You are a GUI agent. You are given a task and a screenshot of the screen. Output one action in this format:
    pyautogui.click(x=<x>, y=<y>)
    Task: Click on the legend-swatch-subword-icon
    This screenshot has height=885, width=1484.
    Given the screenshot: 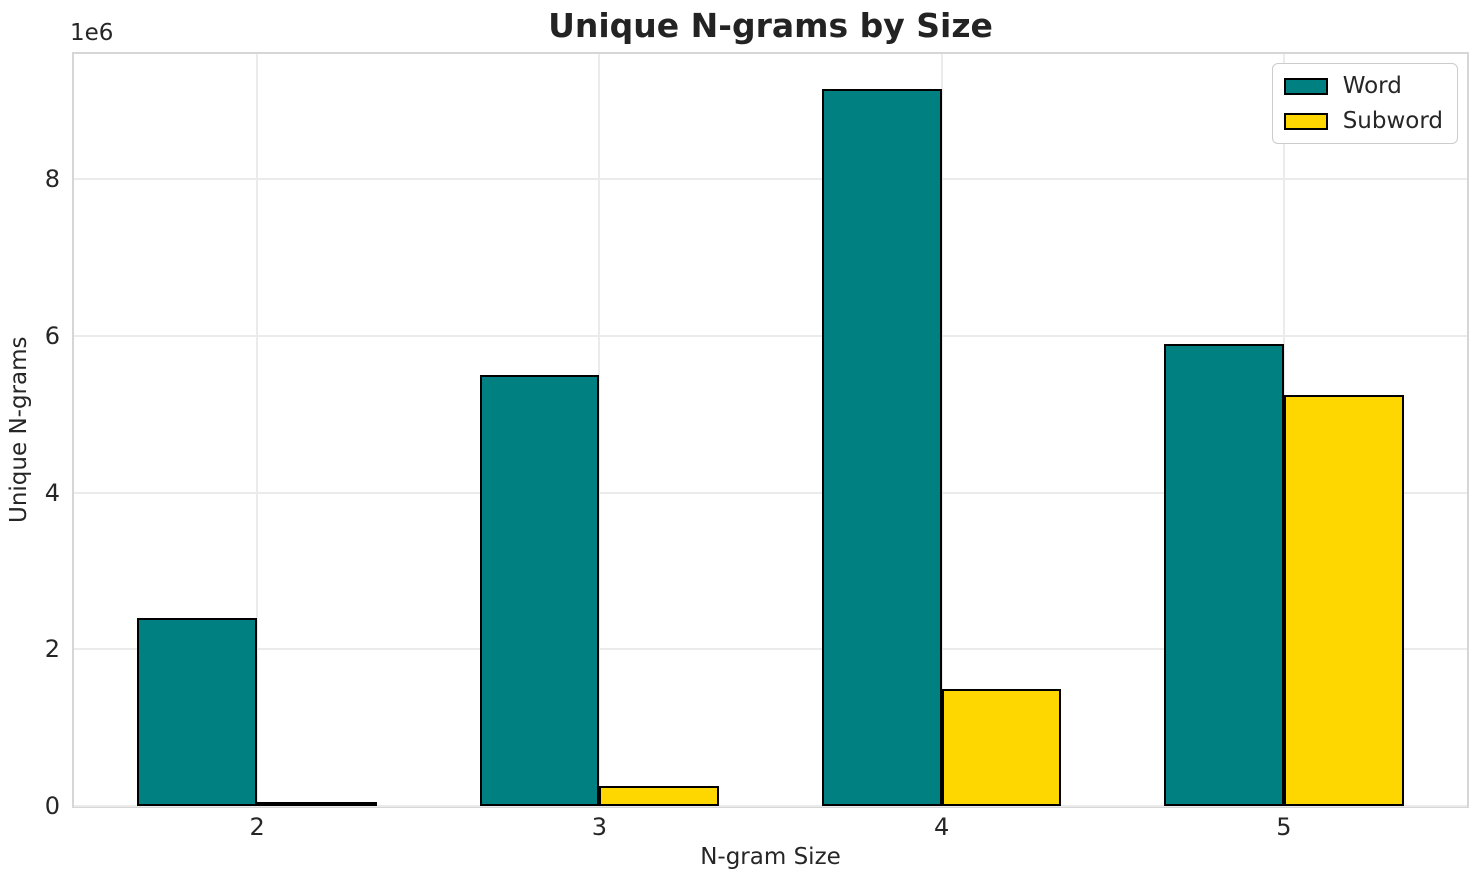 What is the action you would take?
    pyautogui.click(x=1305, y=121)
    